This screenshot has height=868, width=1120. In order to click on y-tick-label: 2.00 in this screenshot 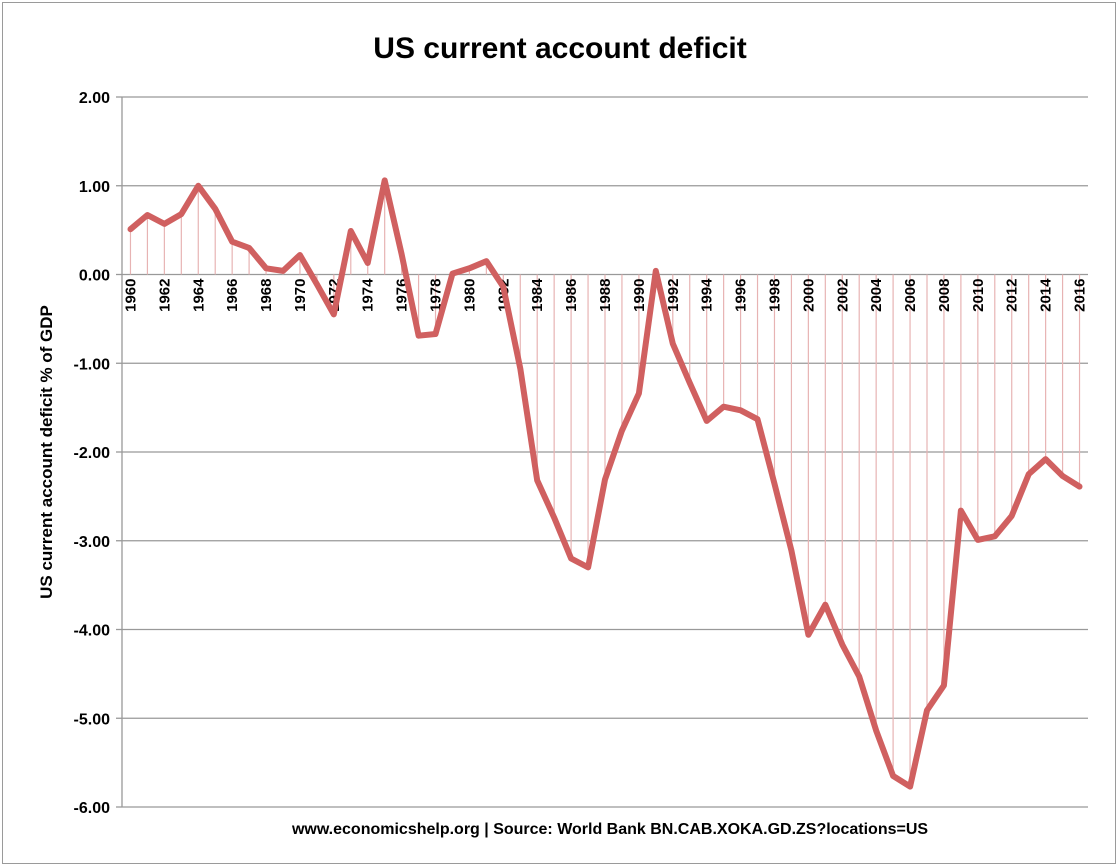, I will do `click(94, 98)`.